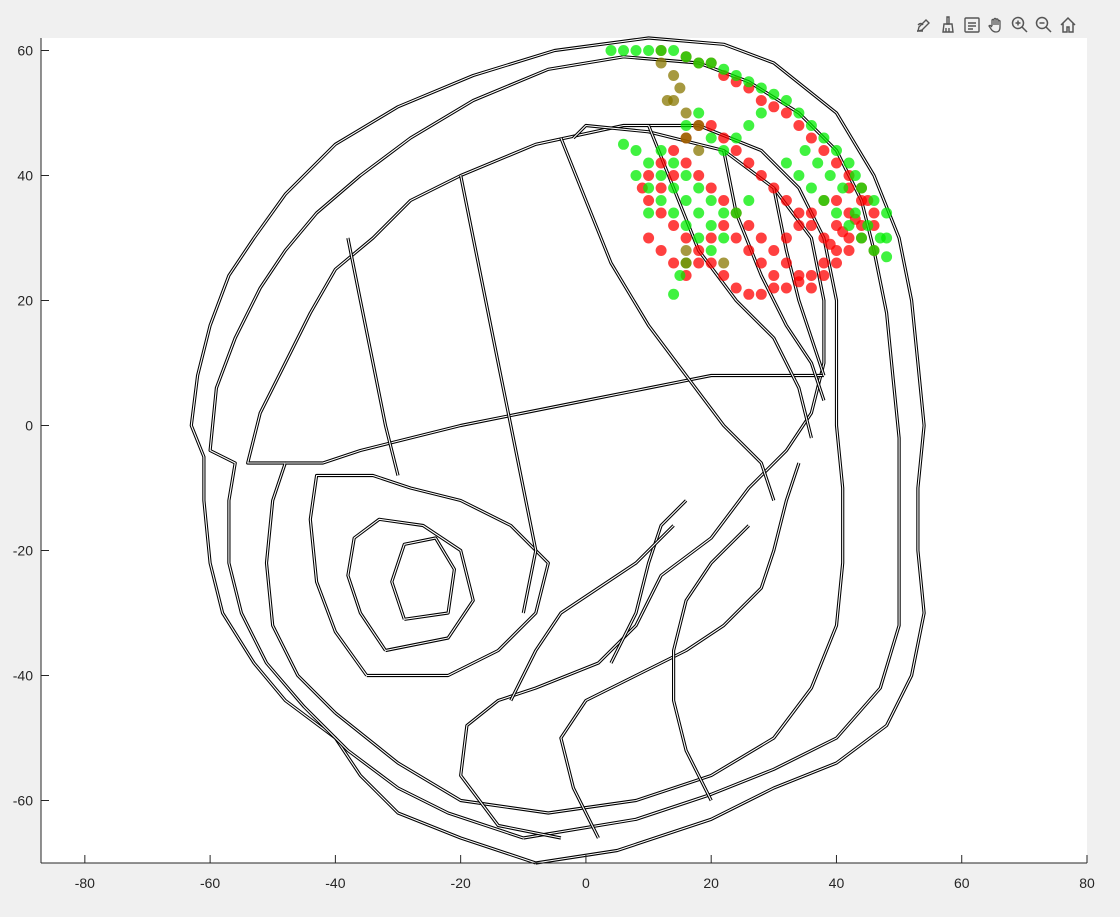 This screenshot has width=1120, height=917. What do you see at coordinates (996, 25) in the screenshot?
I see `pan-icon` at bounding box center [996, 25].